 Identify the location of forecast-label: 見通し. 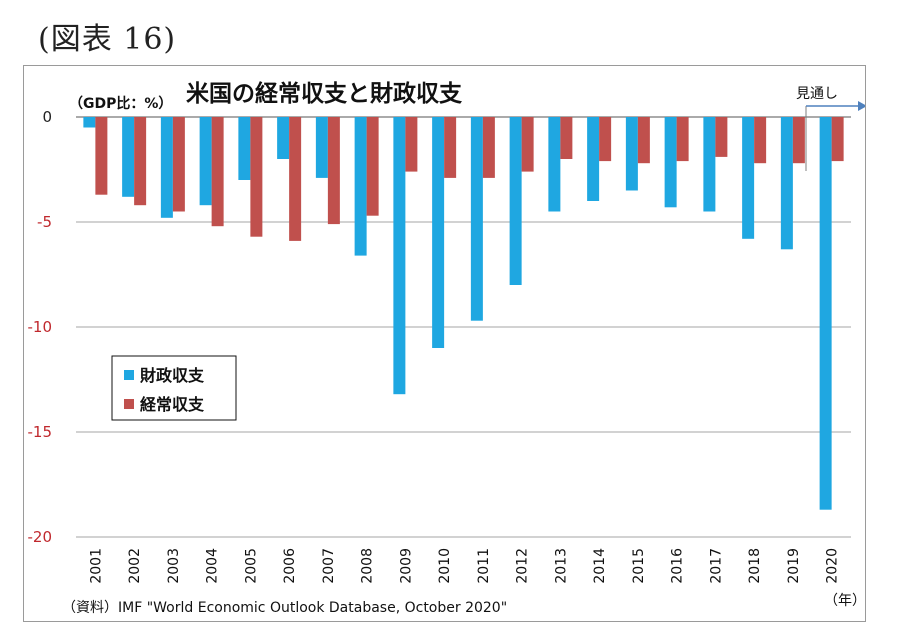
(817, 94).